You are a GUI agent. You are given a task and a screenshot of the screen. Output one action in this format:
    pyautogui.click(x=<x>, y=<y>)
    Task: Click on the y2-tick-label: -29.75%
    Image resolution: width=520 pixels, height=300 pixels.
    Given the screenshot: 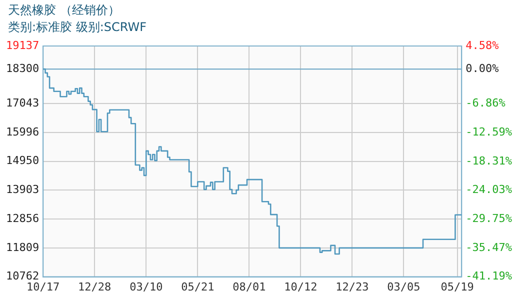 What is the action you would take?
    pyautogui.click(x=489, y=218)
    